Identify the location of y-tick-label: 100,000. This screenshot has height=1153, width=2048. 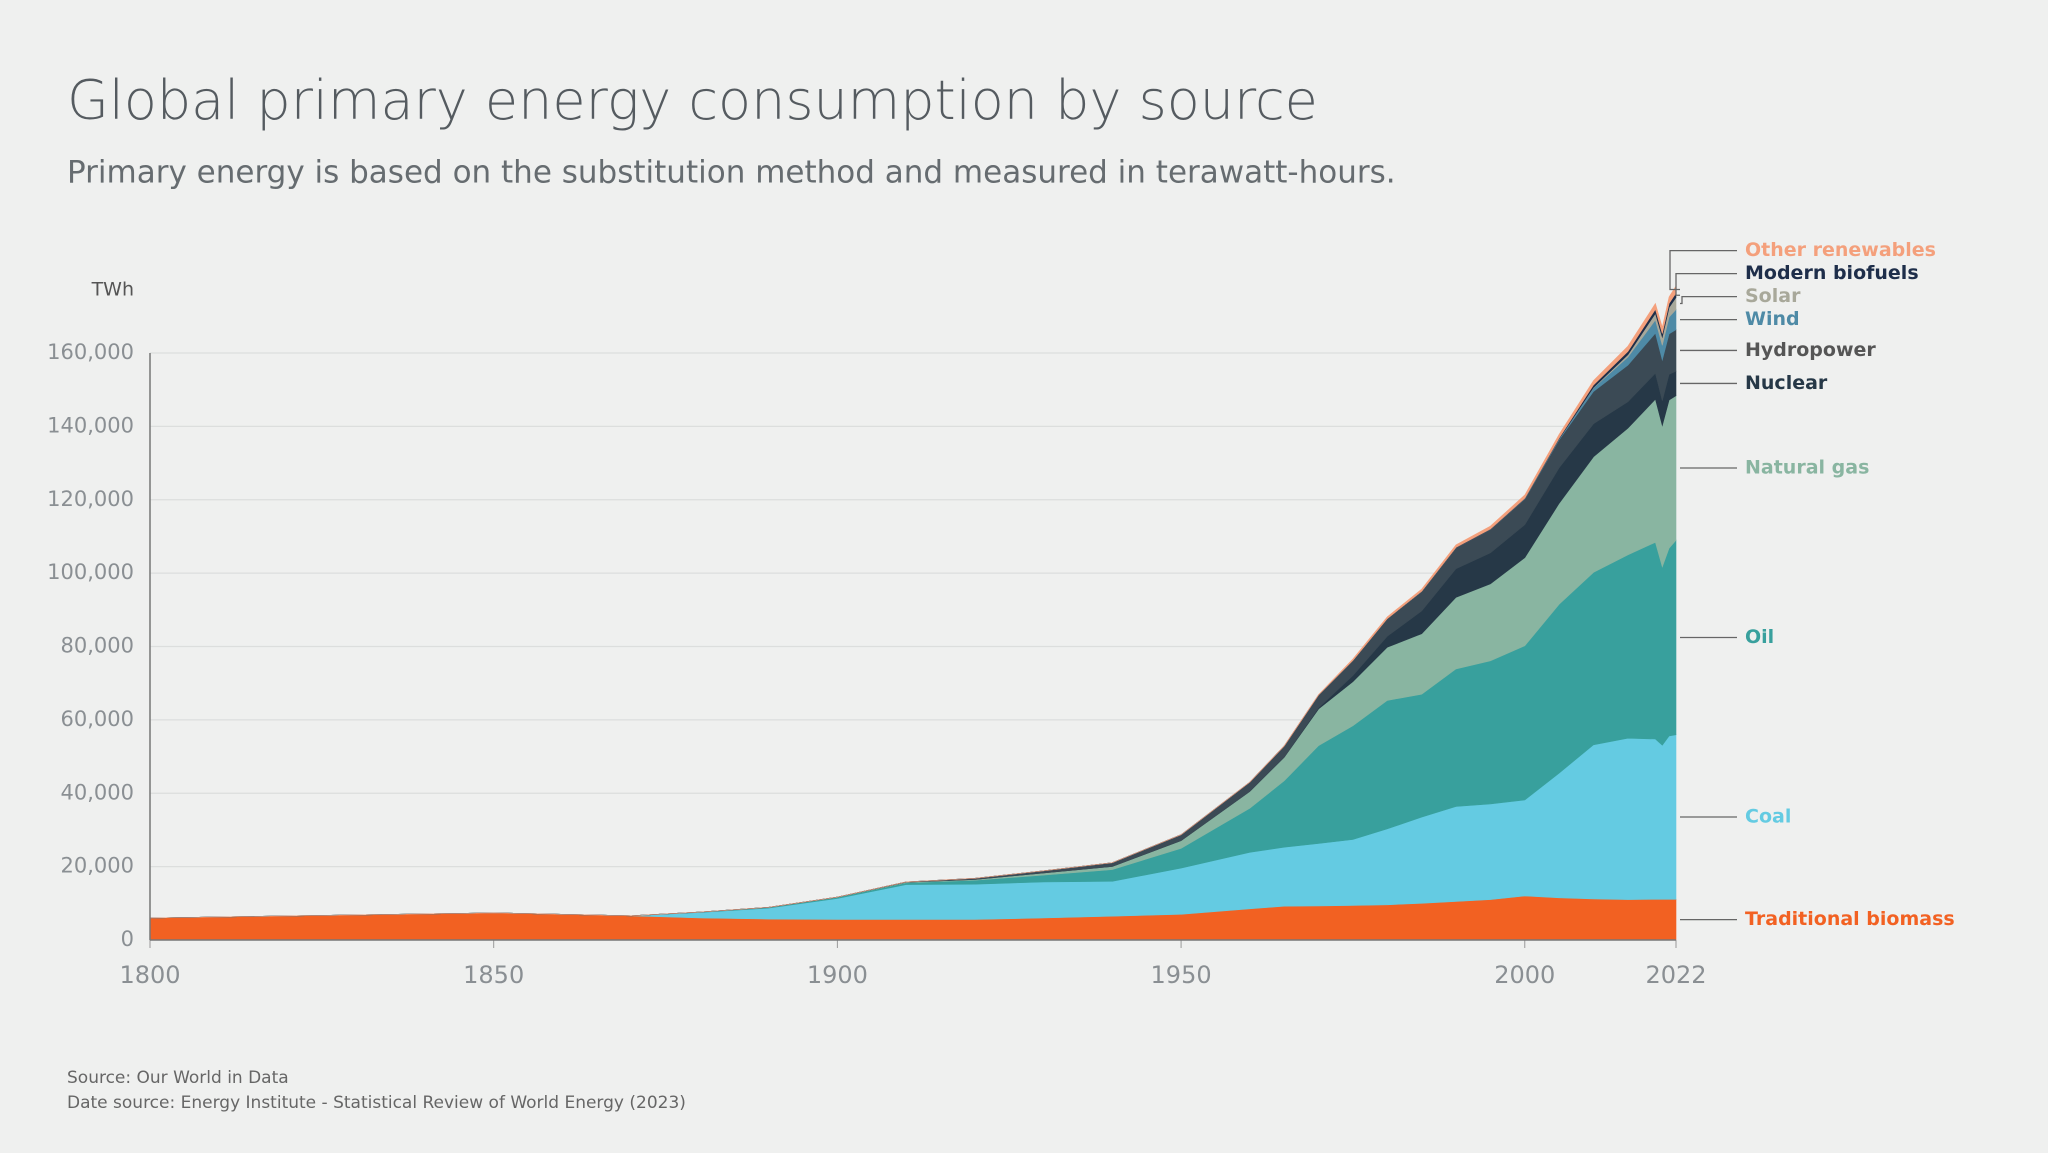
(90, 572).